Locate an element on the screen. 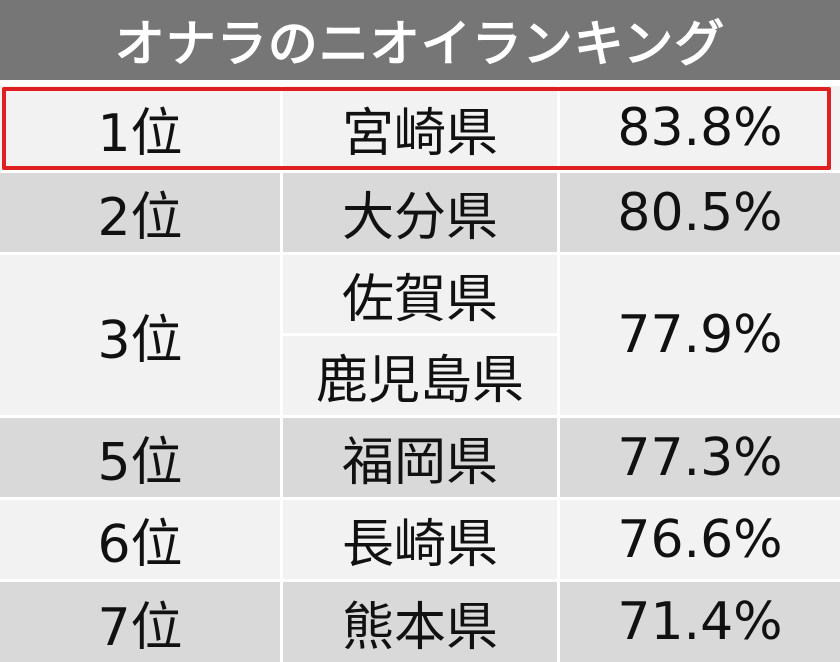 This screenshot has height=662, width=840. rank-cell-6: 6位 is located at coordinates (140, 539).